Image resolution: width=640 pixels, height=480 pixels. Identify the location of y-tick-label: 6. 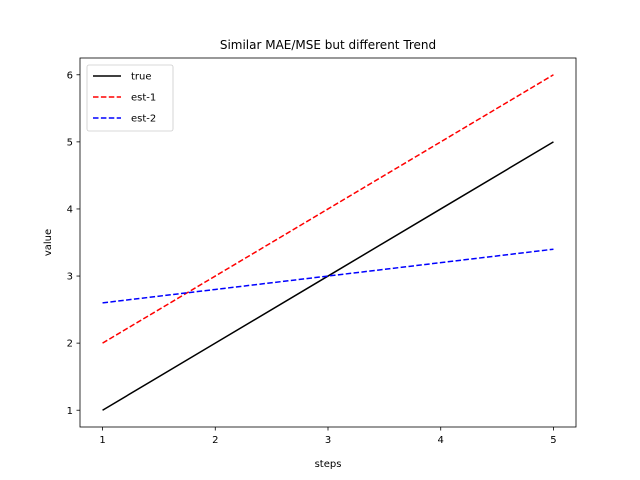
(70, 75).